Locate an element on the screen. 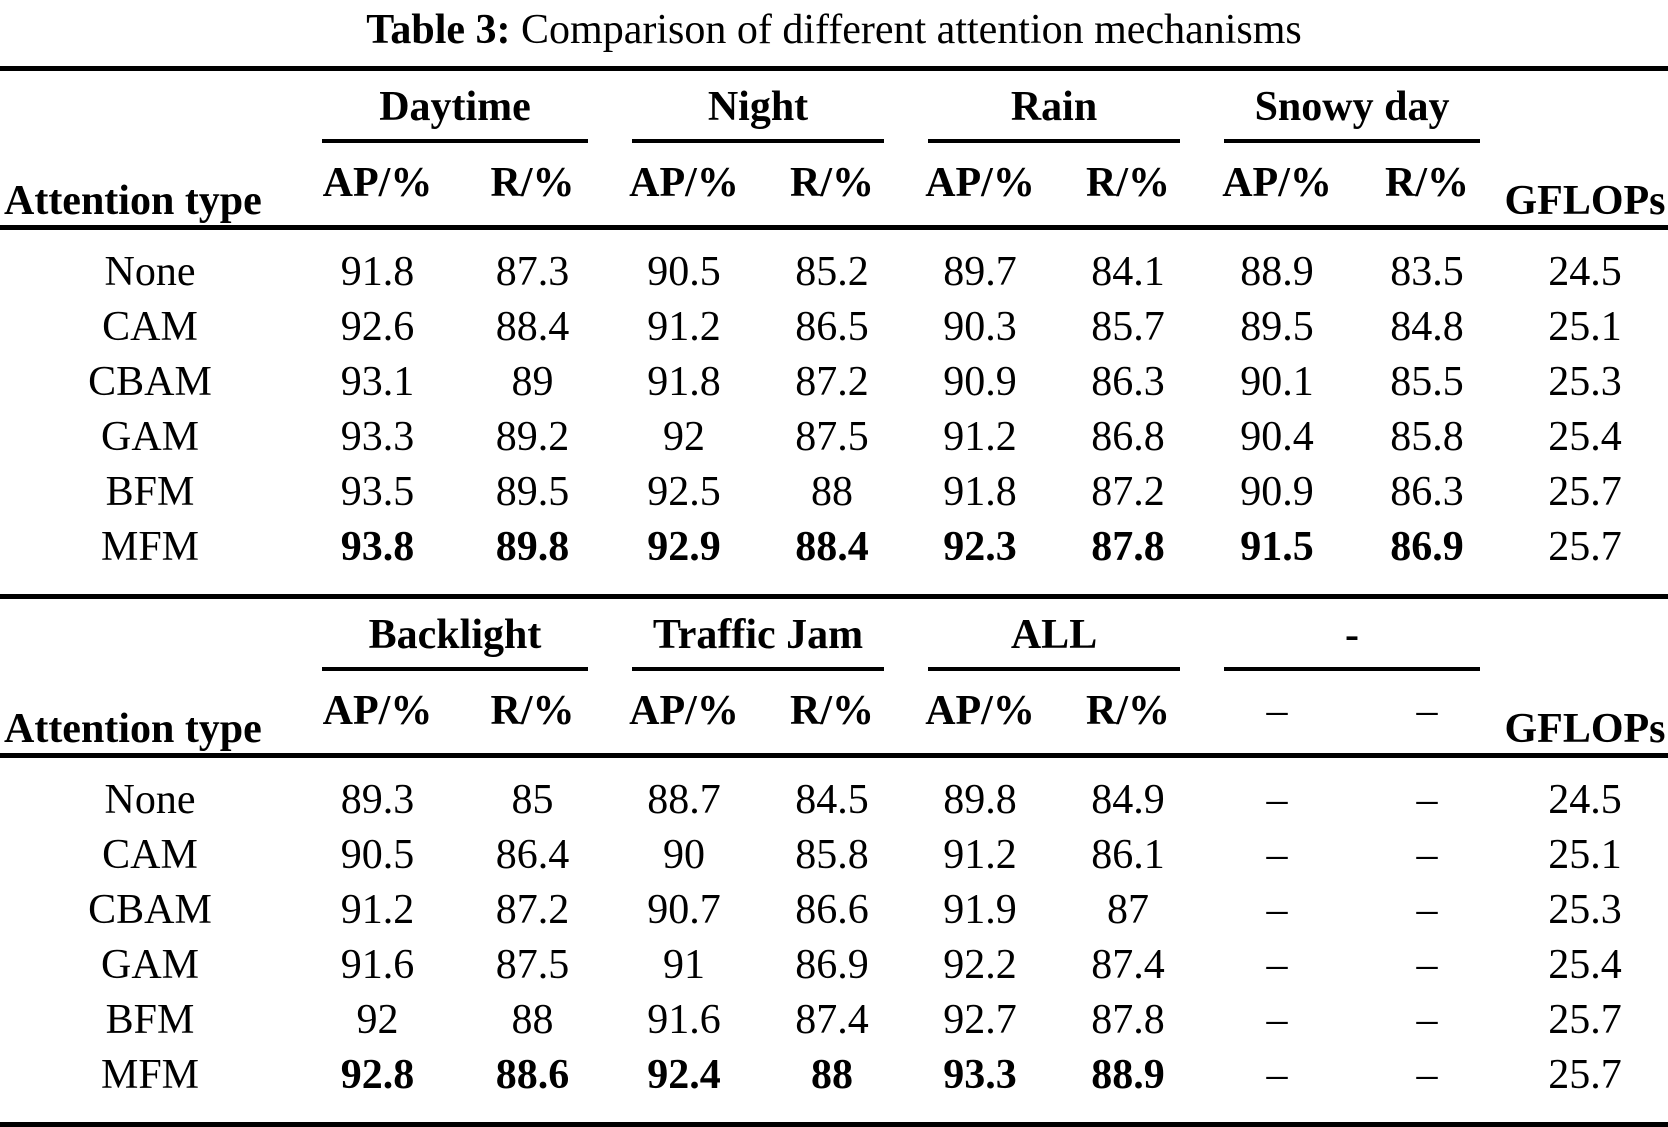 This screenshot has width=1668, height=1127. data-cell: 90.7 is located at coordinates (684, 909).